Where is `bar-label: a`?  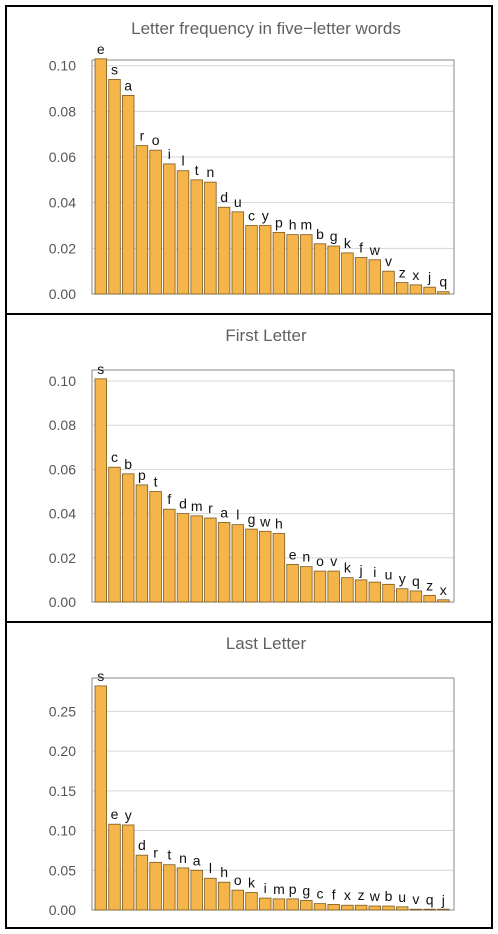
bar-label: a is located at coordinates (197, 860).